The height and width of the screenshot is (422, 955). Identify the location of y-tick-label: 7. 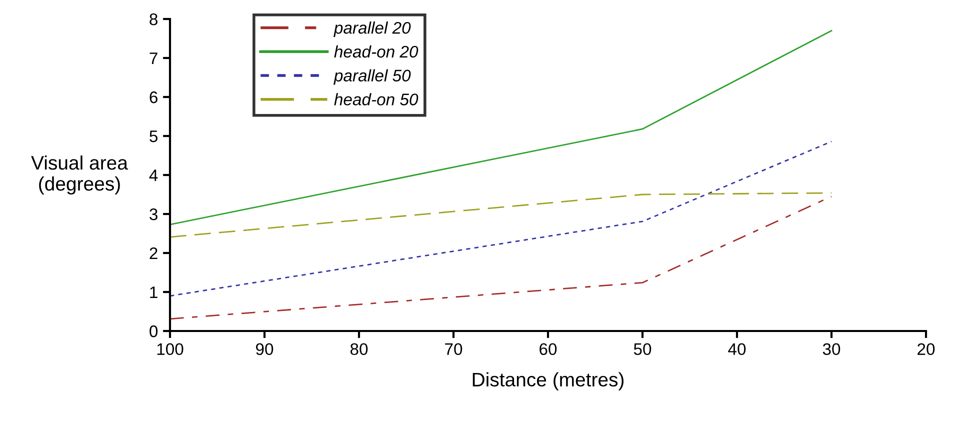
(154, 58).